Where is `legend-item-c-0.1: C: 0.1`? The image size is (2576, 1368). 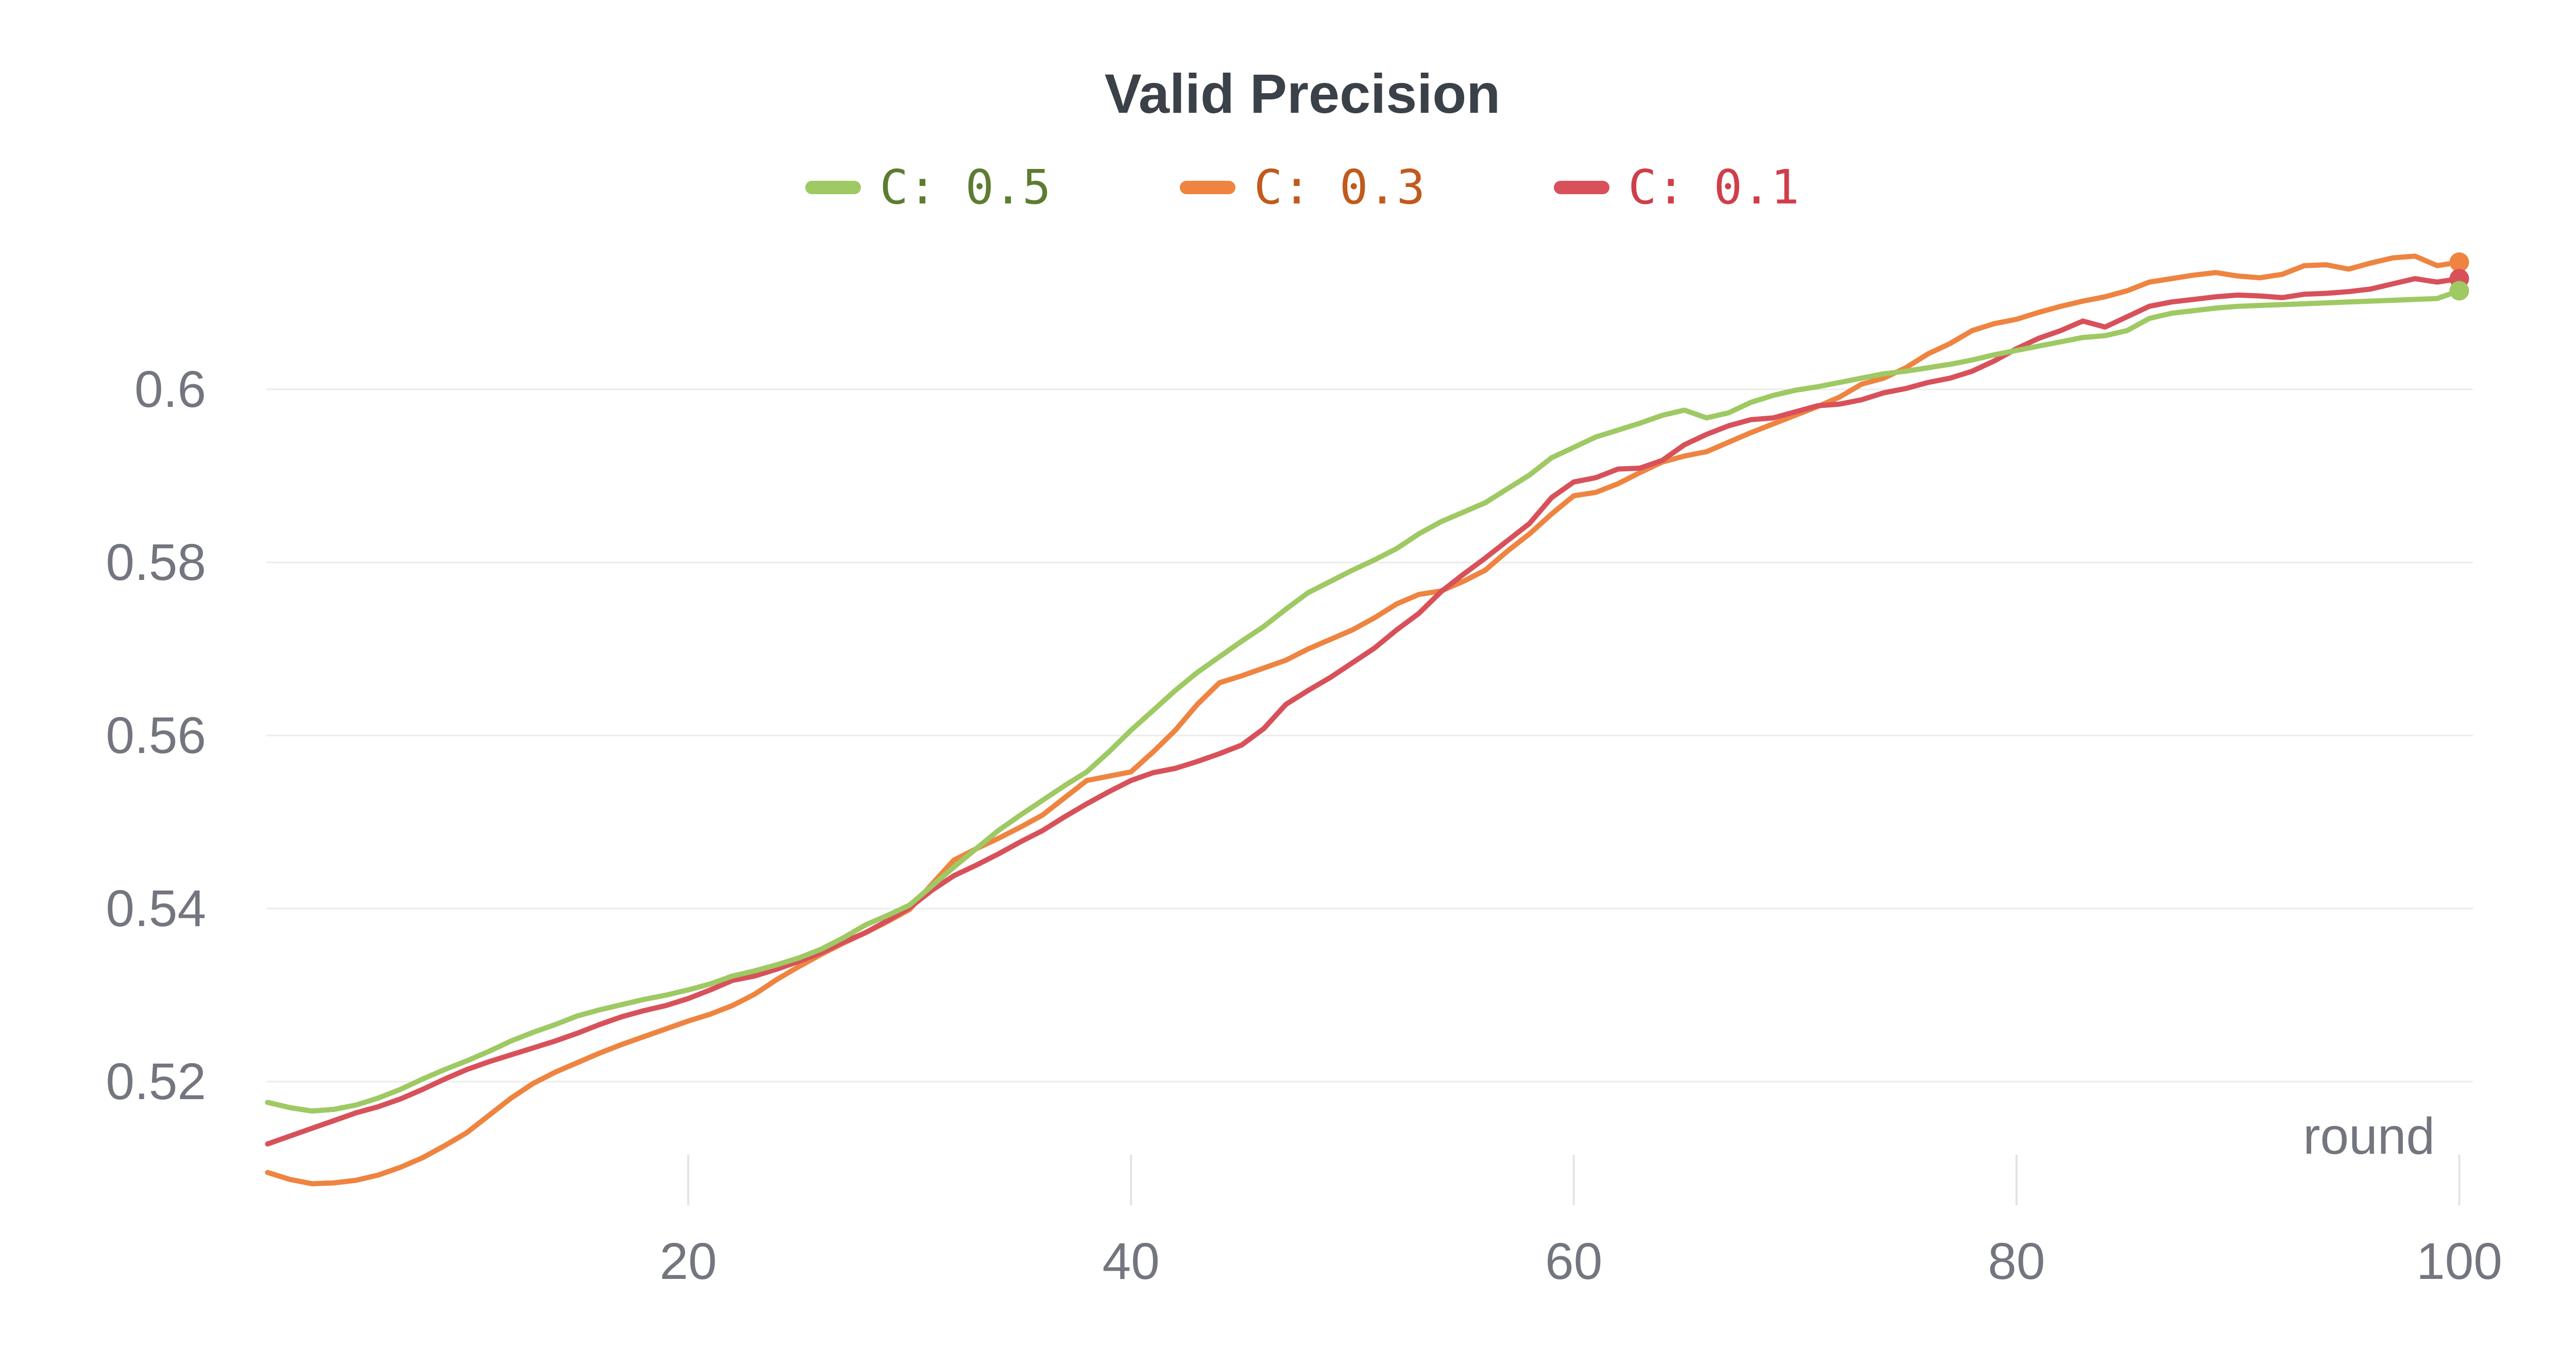
legend-item-c-0.1: C: 0.1 is located at coordinates (1677, 187).